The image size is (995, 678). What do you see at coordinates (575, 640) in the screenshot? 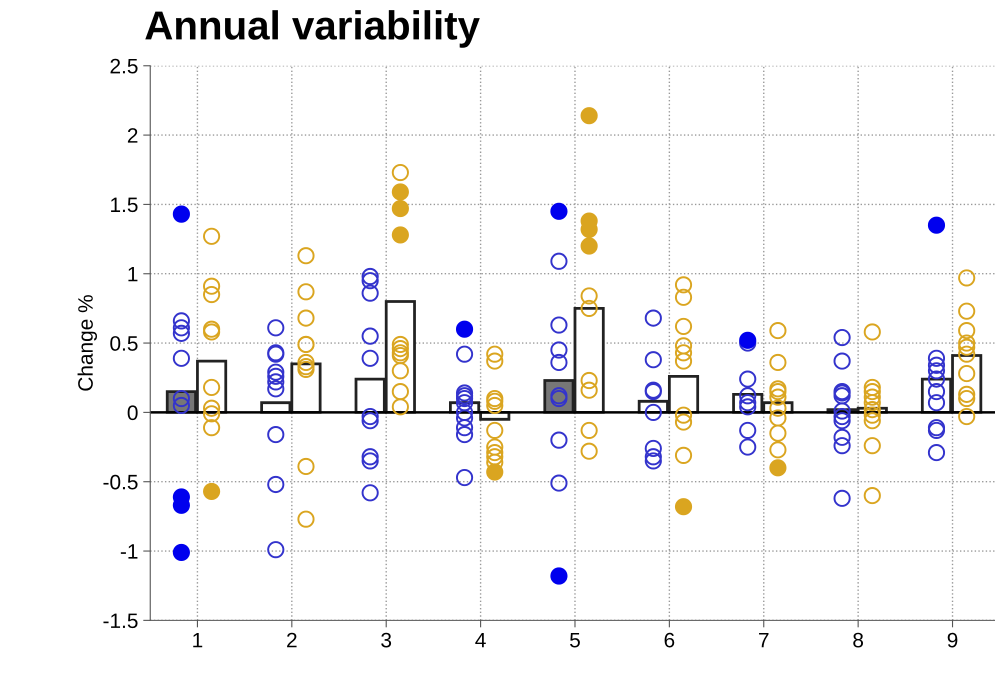
I see `x-tick-label: 5` at bounding box center [575, 640].